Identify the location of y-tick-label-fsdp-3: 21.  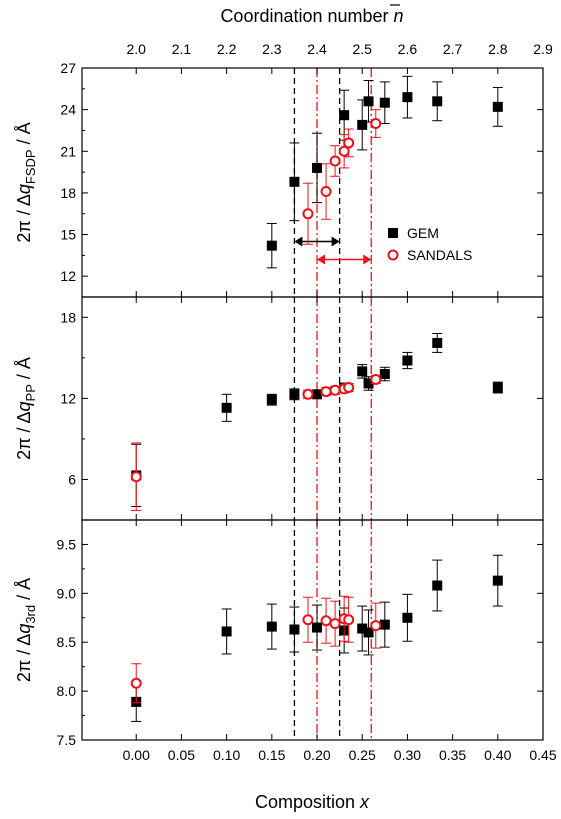
(68, 151).